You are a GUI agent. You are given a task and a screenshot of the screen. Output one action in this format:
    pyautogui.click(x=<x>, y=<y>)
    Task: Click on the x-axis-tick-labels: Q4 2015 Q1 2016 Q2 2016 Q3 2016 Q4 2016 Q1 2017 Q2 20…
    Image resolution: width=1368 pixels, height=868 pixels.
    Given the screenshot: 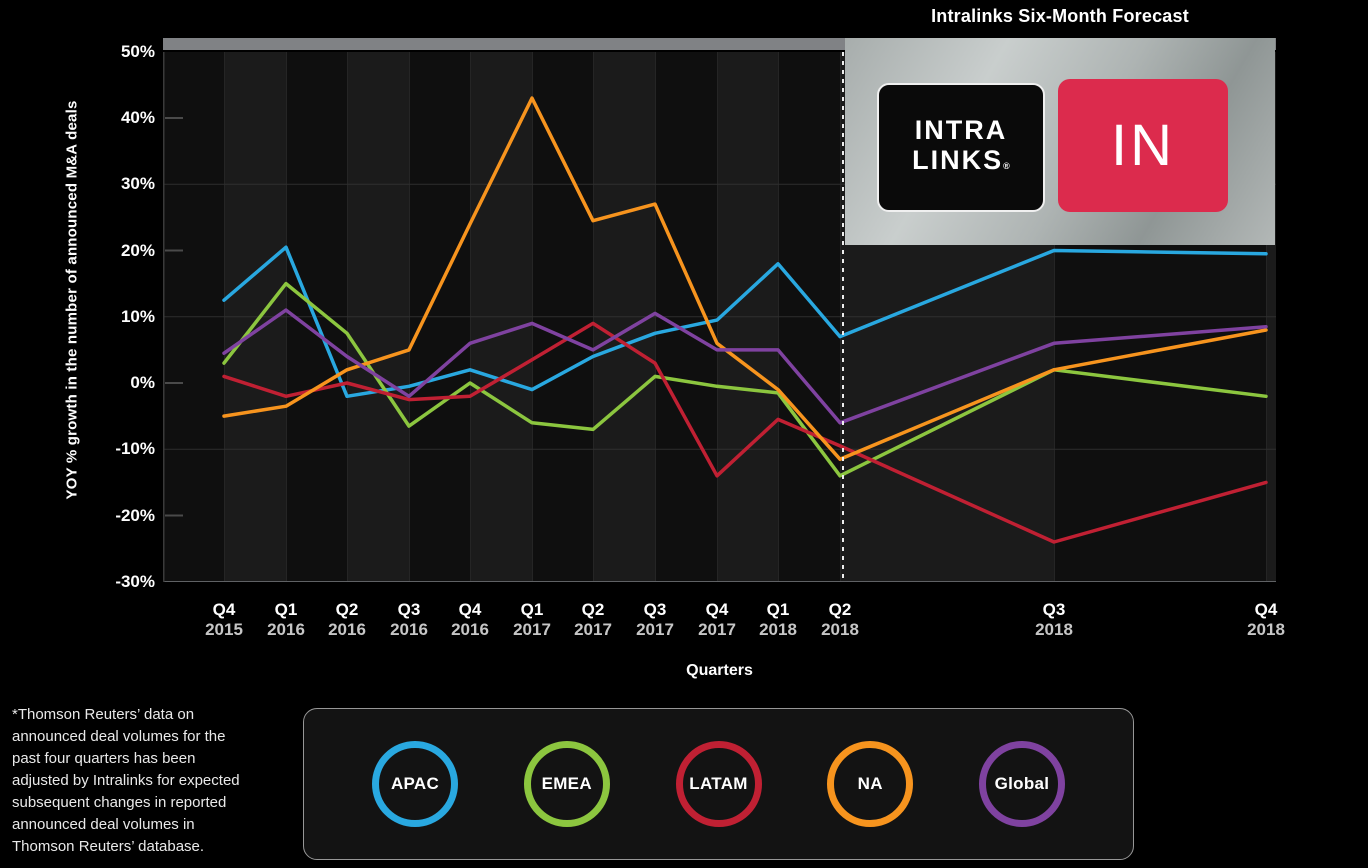 What is the action you would take?
    pyautogui.click(x=724, y=624)
    